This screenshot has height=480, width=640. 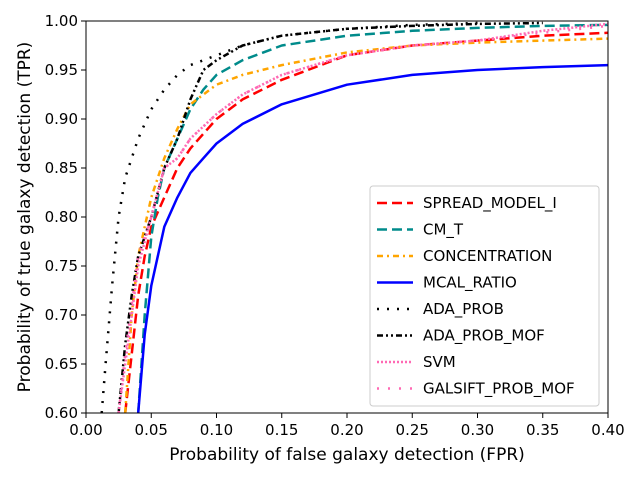 I want to click on legend-label-spread-model-i: SPREAD_MODEL_I, so click(x=490, y=203).